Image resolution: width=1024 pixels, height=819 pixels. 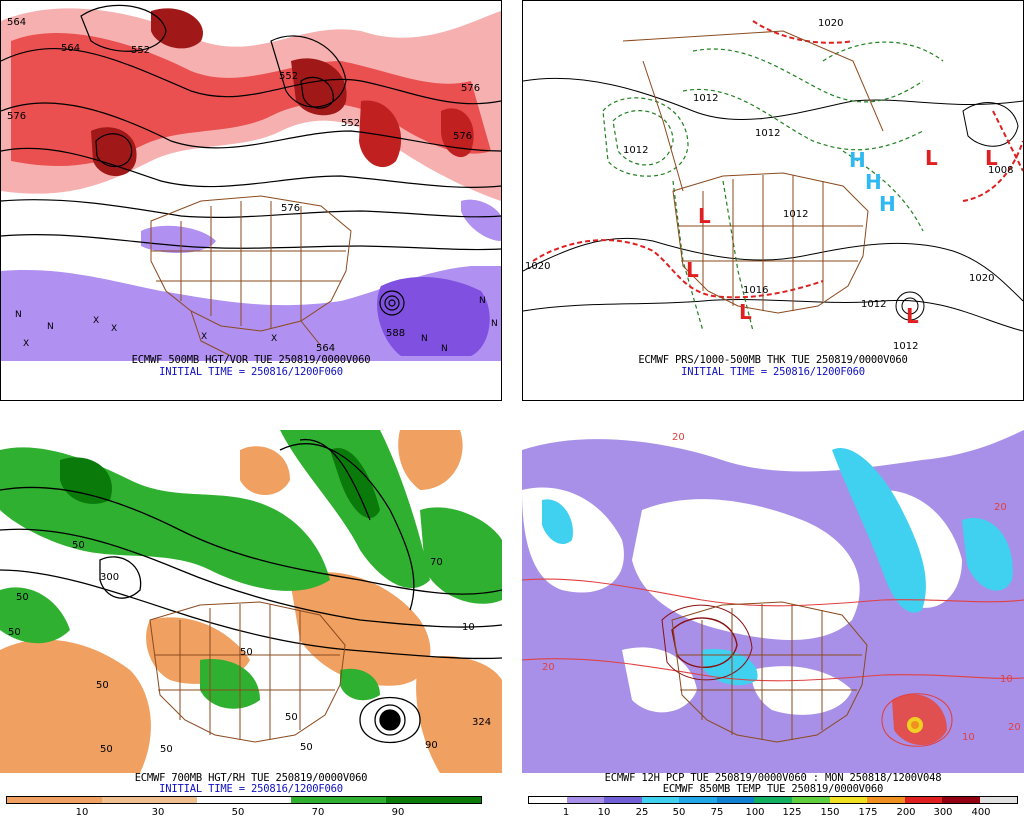 What do you see at coordinates (868, 812) in the screenshot?
I see `colorbar-label: 175` at bounding box center [868, 812].